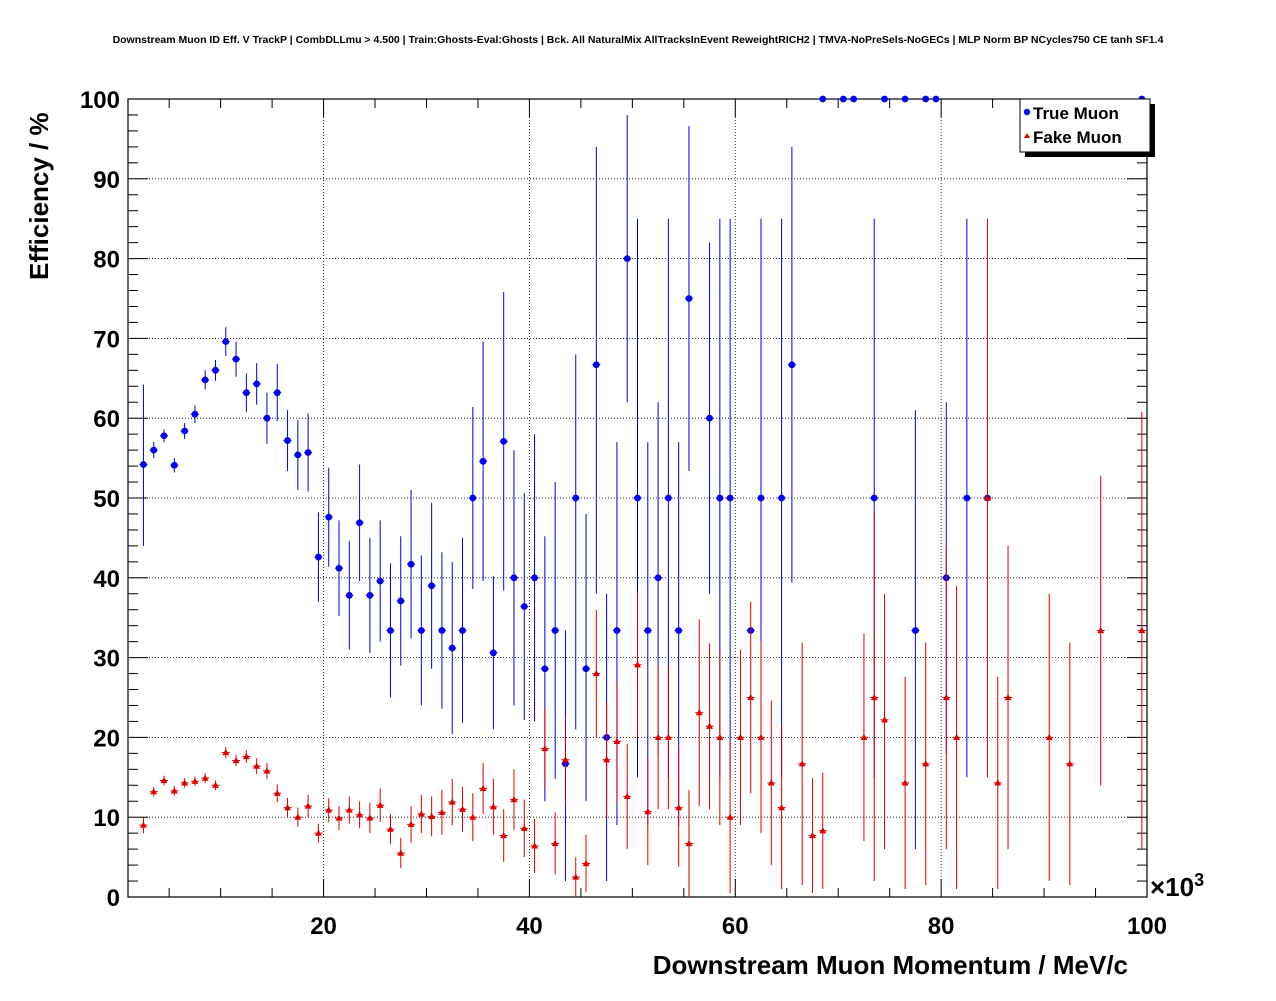 The width and height of the screenshot is (1276, 1001). What do you see at coordinates (106, 419) in the screenshot?
I see `y-tick-label: 60` at bounding box center [106, 419].